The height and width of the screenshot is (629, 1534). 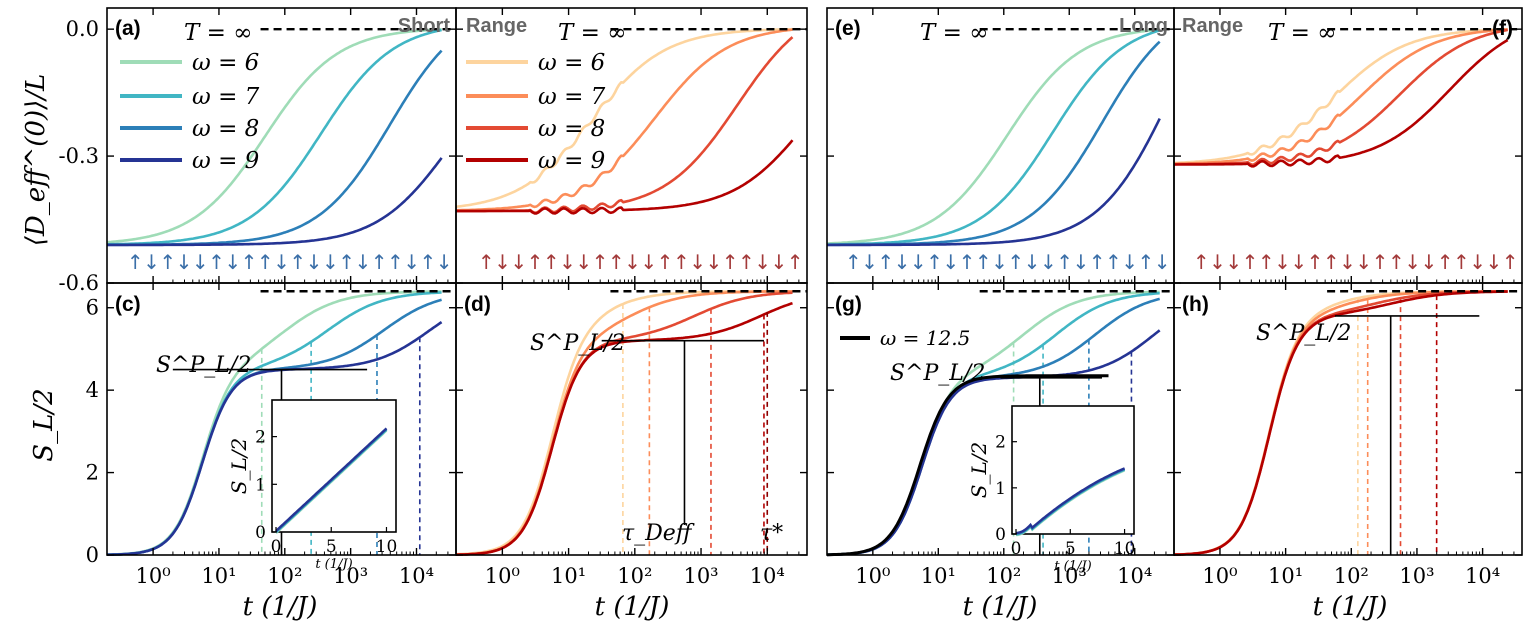 What do you see at coordinates (276, 547) in the screenshot?
I see `inset-xtick-label-c: 0` at bounding box center [276, 547].